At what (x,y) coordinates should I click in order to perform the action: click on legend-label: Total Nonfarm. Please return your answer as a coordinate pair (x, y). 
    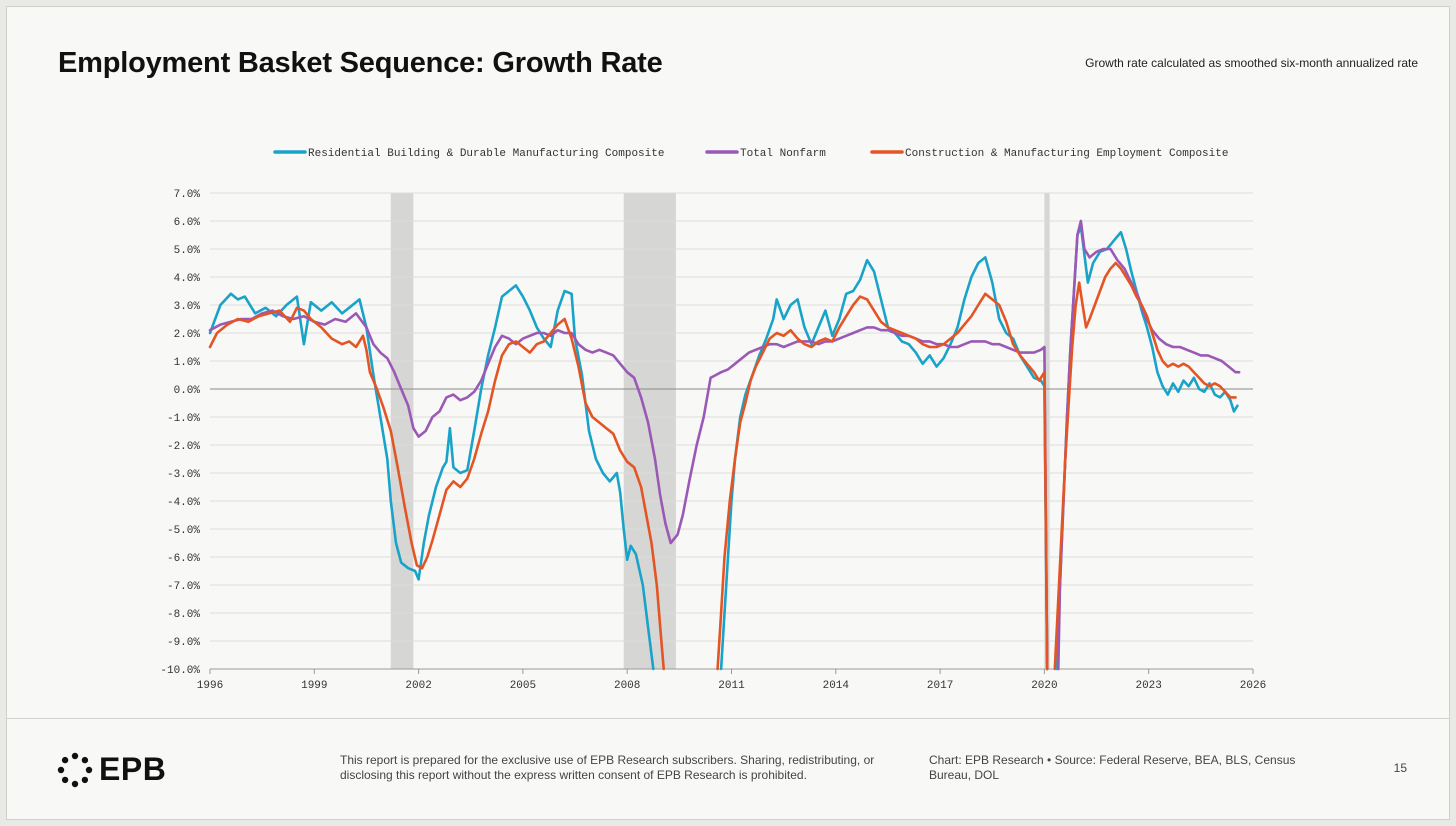
    Looking at the image, I should click on (783, 154).